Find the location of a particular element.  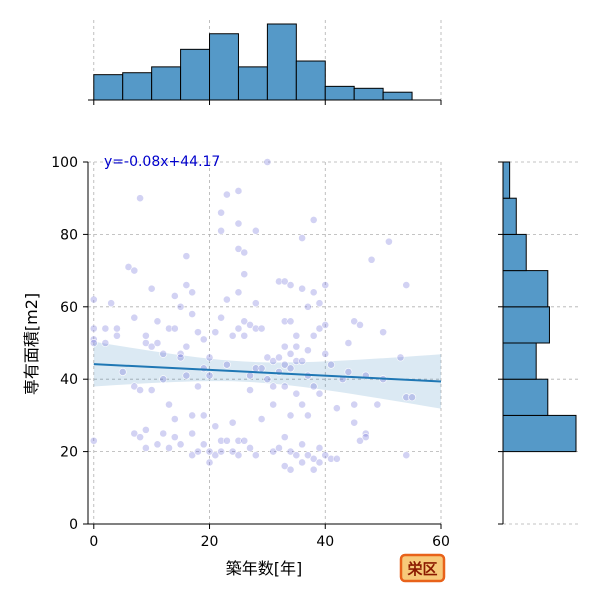

regression-line-group is located at coordinates (267, 373).